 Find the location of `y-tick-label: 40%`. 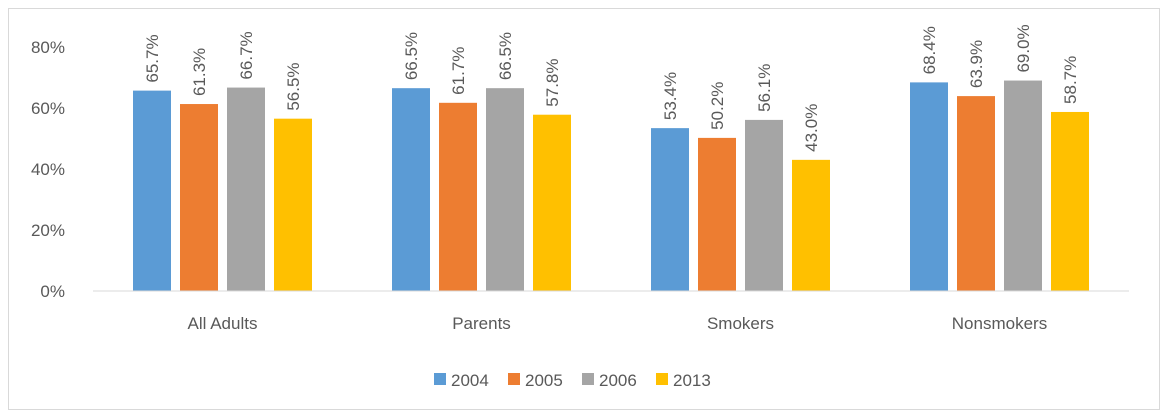

y-tick-label: 40% is located at coordinates (48, 169).